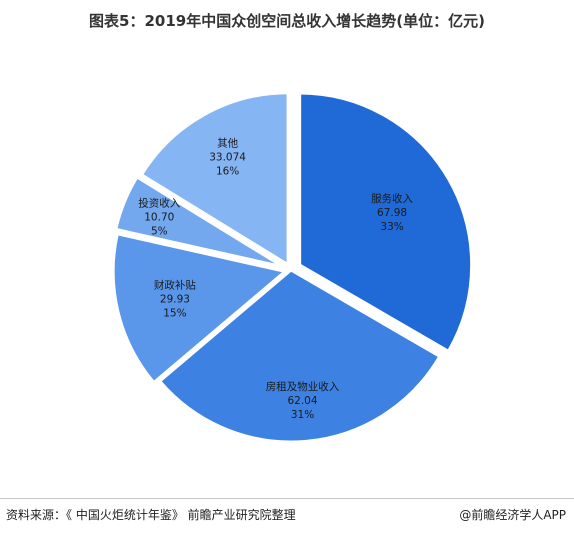 This screenshot has height=533, width=574. I want to click on slice-label-value: 67.98, so click(392, 213).